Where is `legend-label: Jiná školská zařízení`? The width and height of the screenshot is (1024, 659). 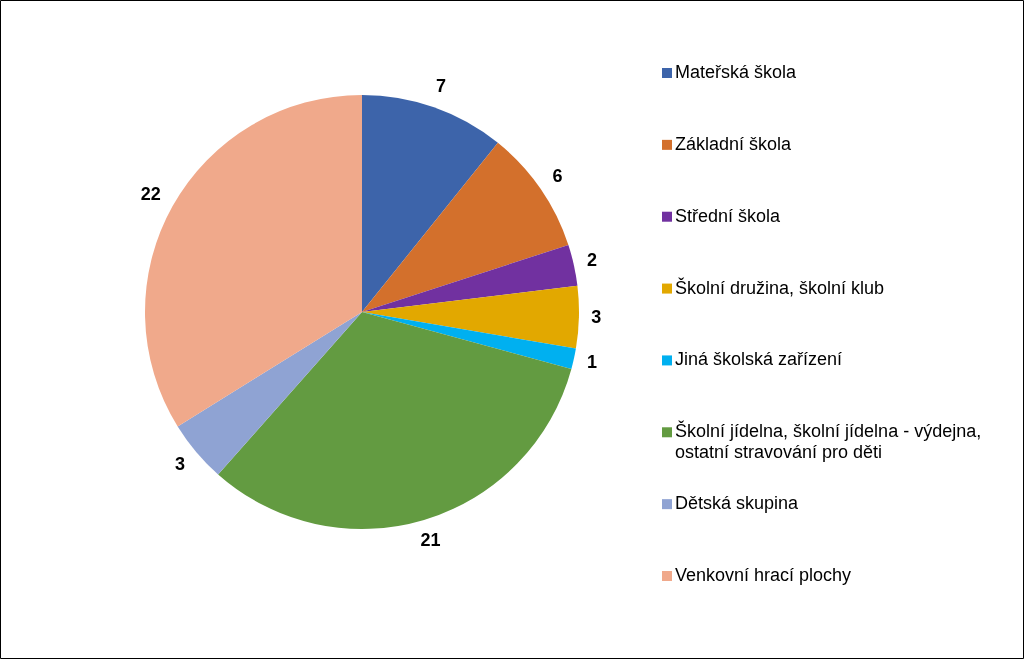
legend-label: Jiná školská zařízení is located at coordinates (759, 359).